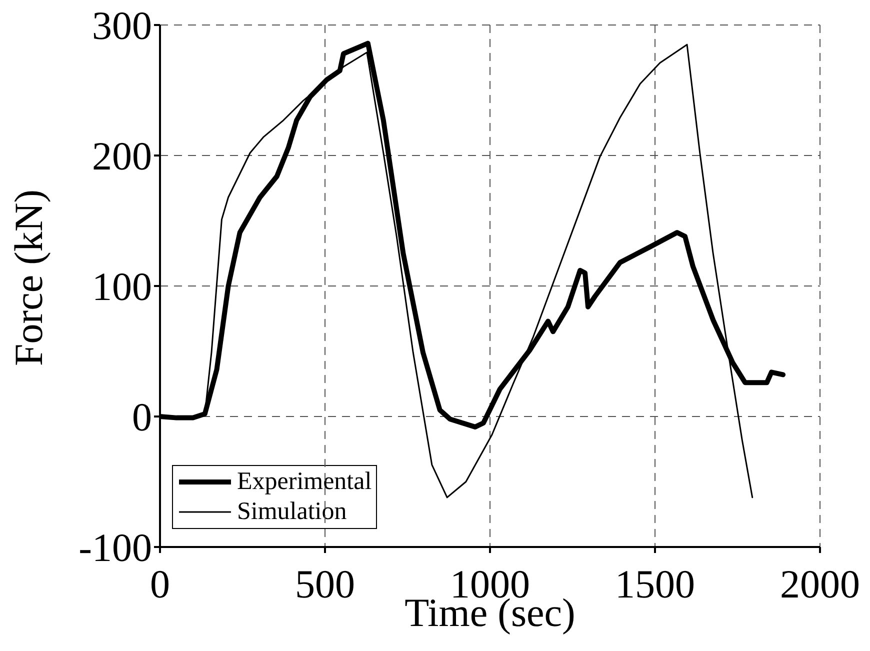 The width and height of the screenshot is (870, 651). I want to click on y-axis-title: Force (kN), so click(29, 277).